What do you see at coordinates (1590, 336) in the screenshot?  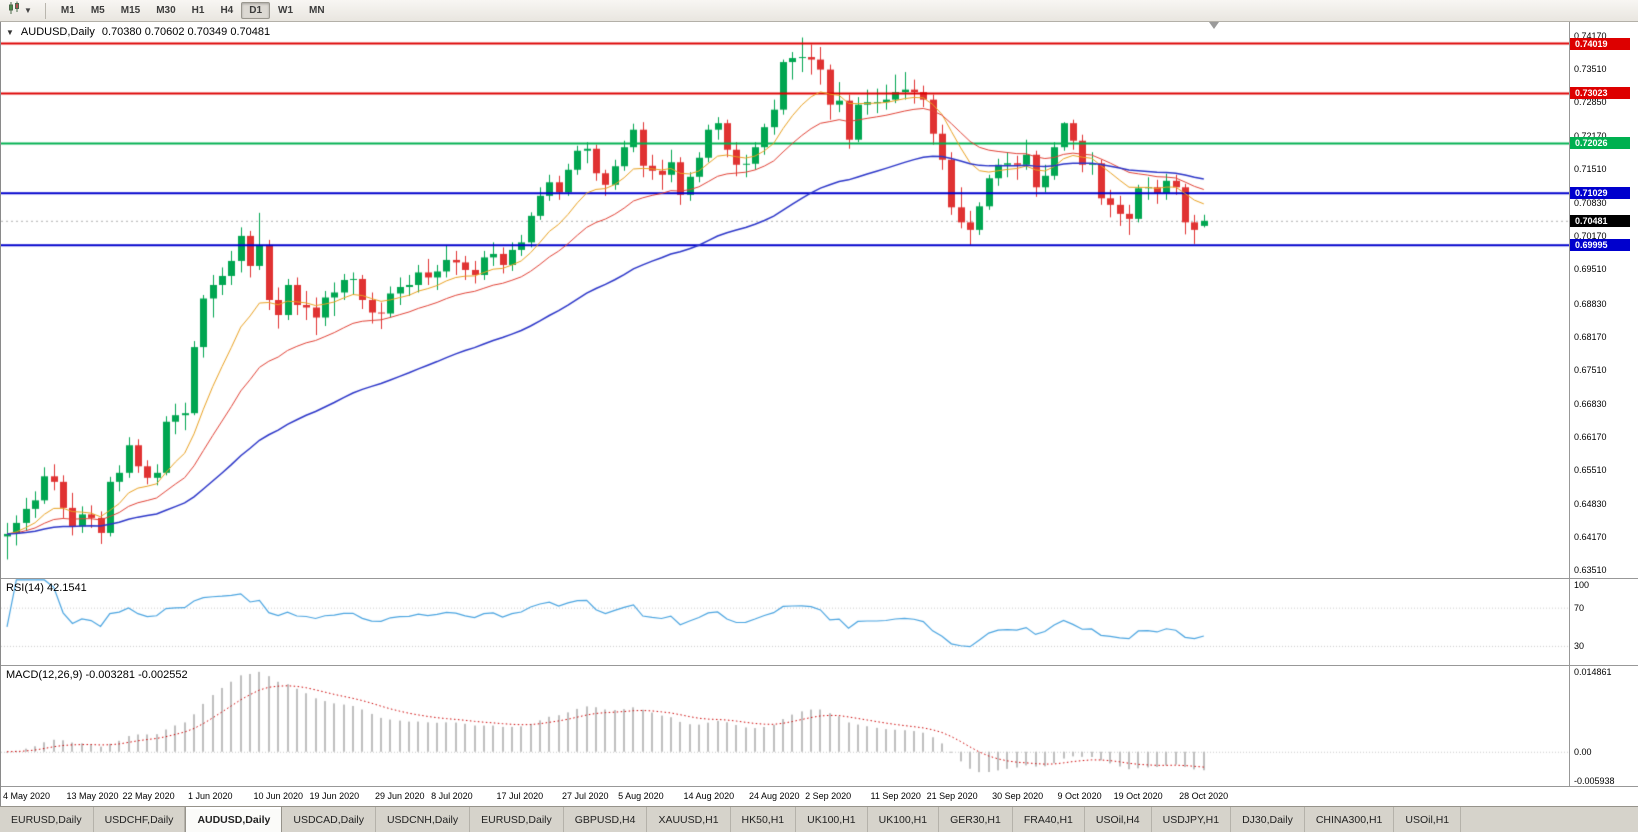 I see `axis-label: 0.68170` at bounding box center [1590, 336].